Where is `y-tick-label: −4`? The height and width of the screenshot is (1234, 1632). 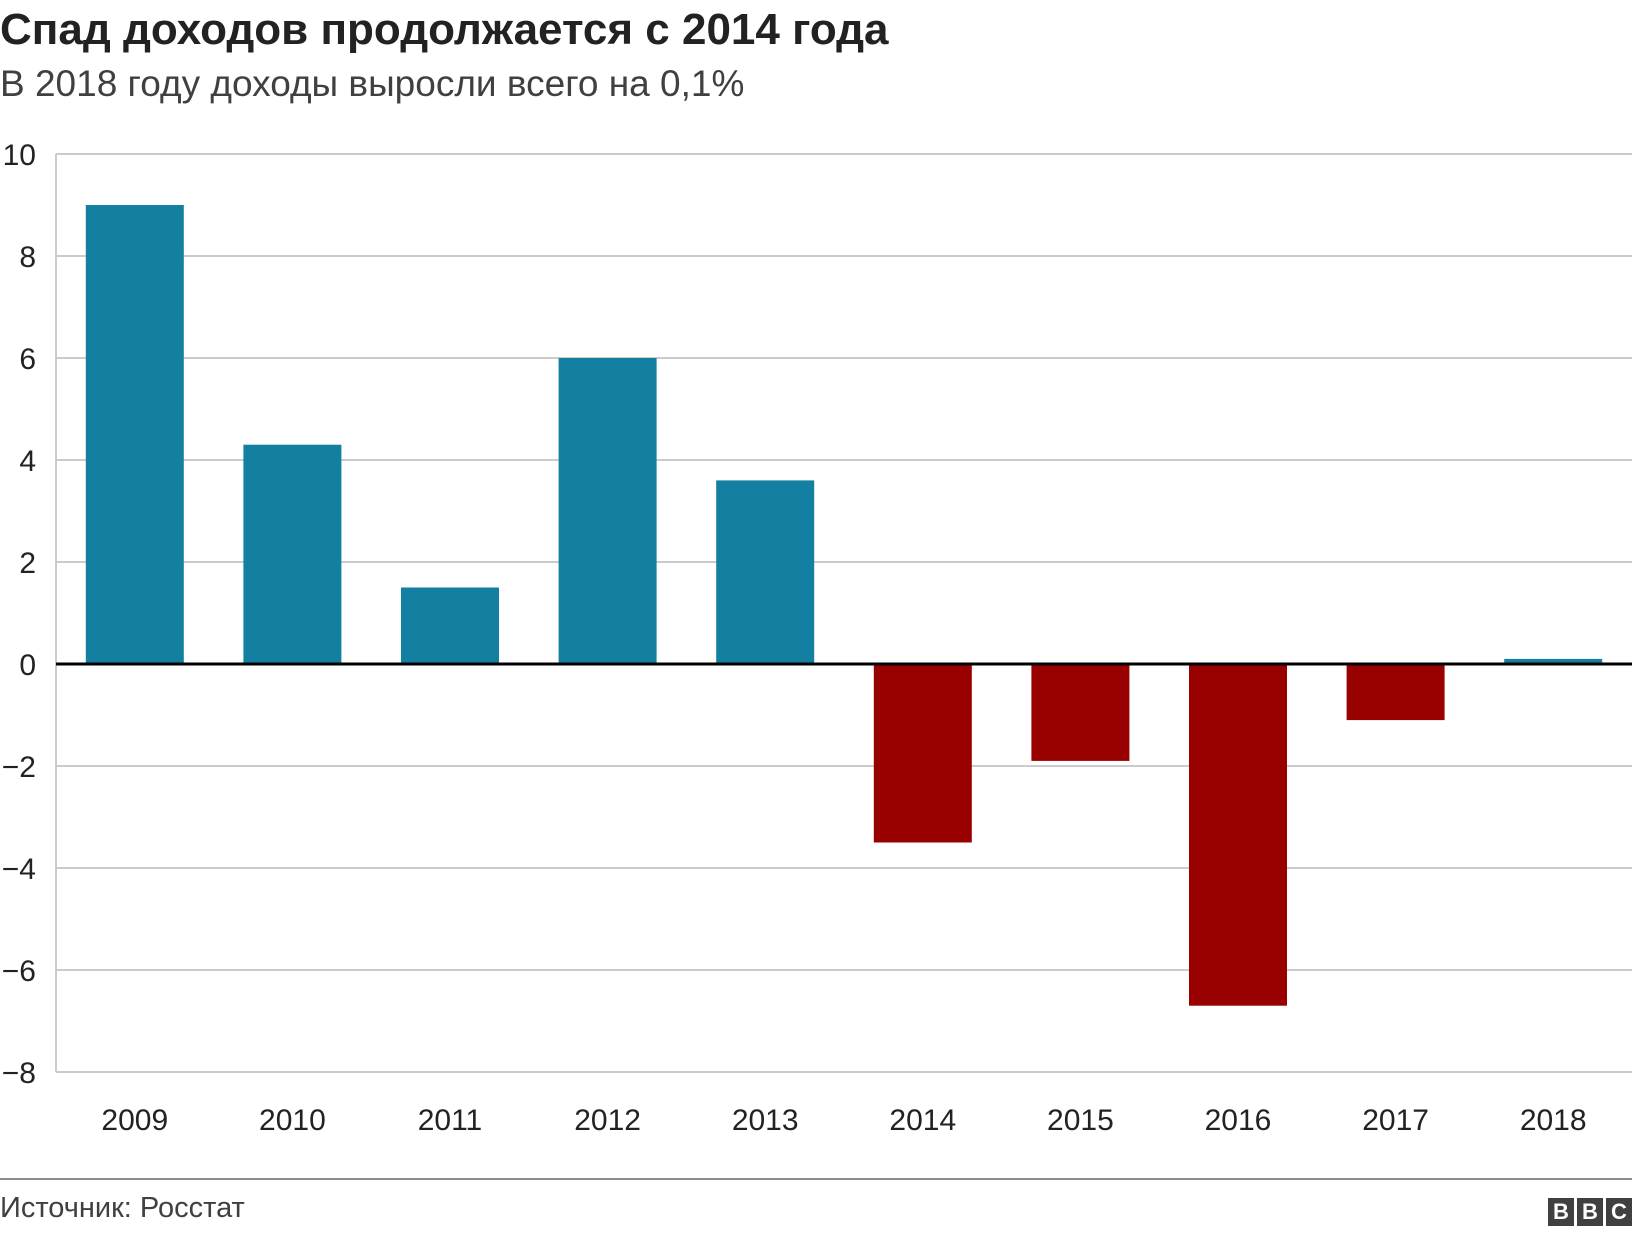 y-tick-label: −4 is located at coordinates (19, 869).